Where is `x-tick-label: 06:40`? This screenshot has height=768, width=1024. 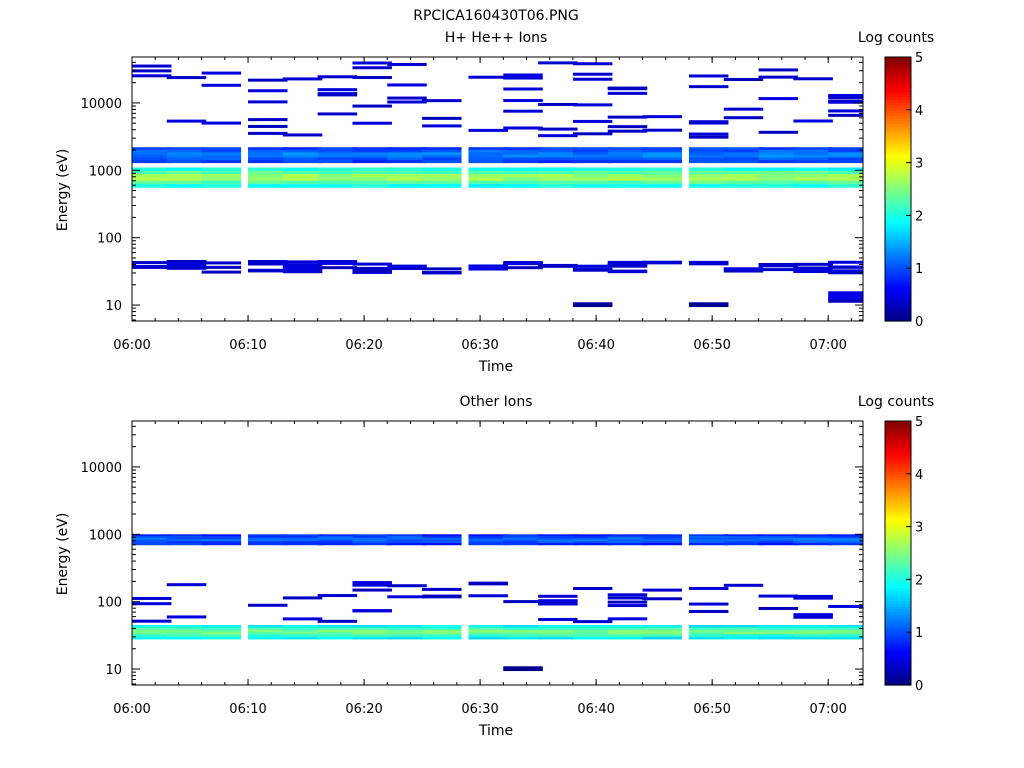
x-tick-label: 06:40 is located at coordinates (595, 709).